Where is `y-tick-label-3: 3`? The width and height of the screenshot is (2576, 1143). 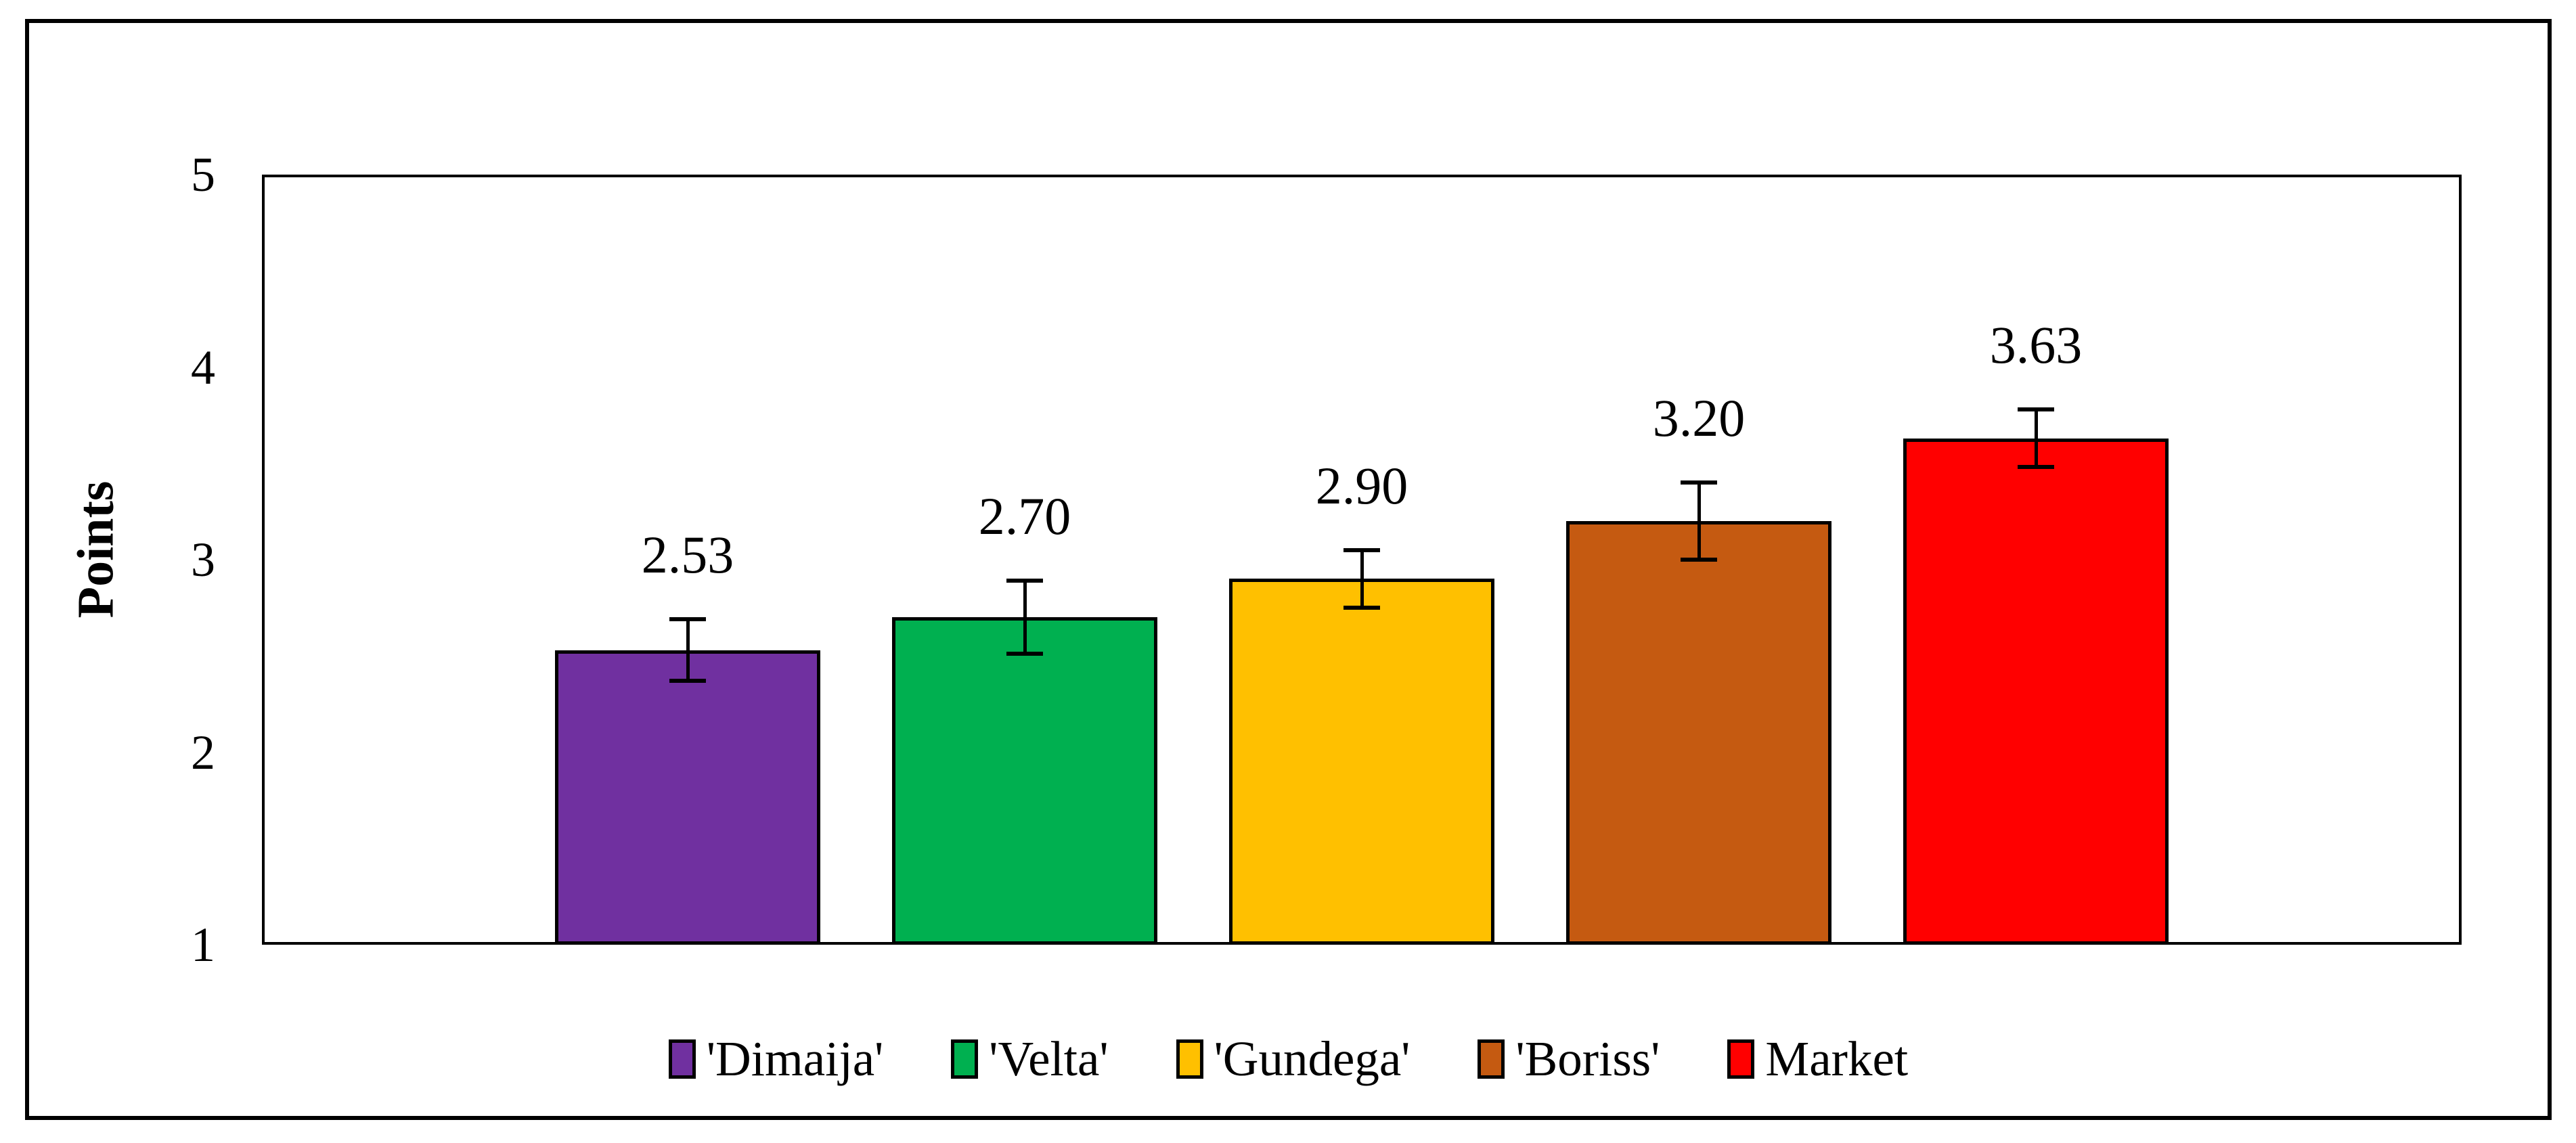
y-tick-label-3: 3 is located at coordinates (203, 560).